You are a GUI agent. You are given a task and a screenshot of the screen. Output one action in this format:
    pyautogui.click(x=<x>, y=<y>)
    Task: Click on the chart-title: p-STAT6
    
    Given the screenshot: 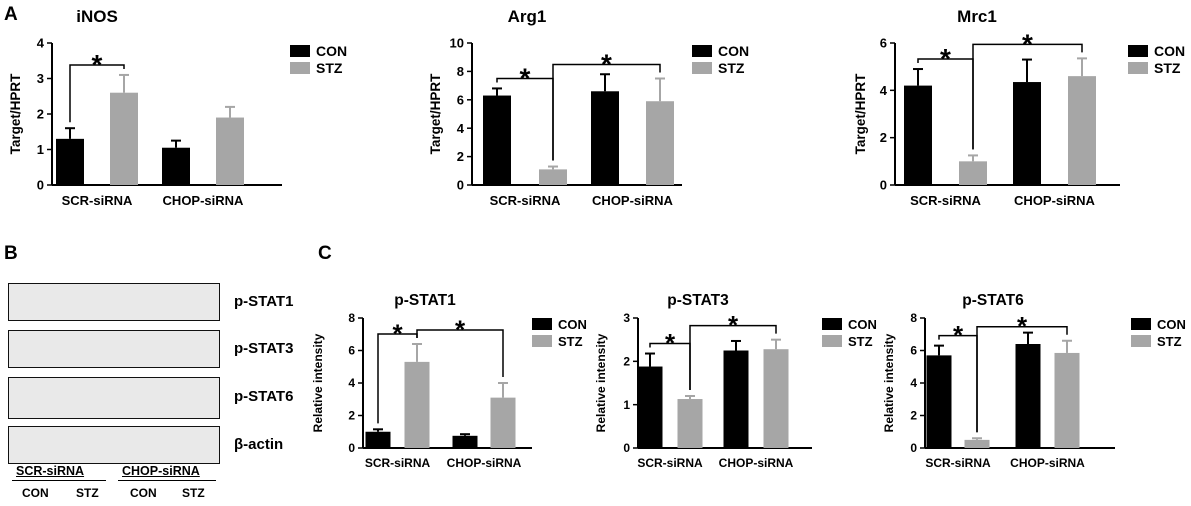 What is the action you would take?
    pyautogui.click(x=993, y=300)
    